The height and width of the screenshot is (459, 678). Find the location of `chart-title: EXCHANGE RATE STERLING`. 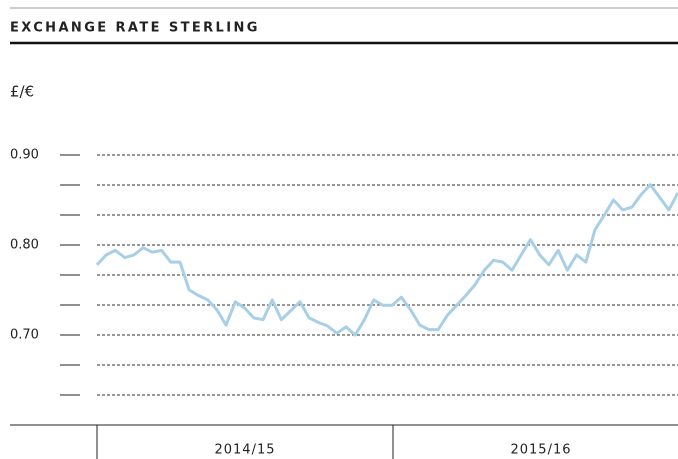

chart-title: EXCHANGE RATE STERLING is located at coordinates (135, 28).